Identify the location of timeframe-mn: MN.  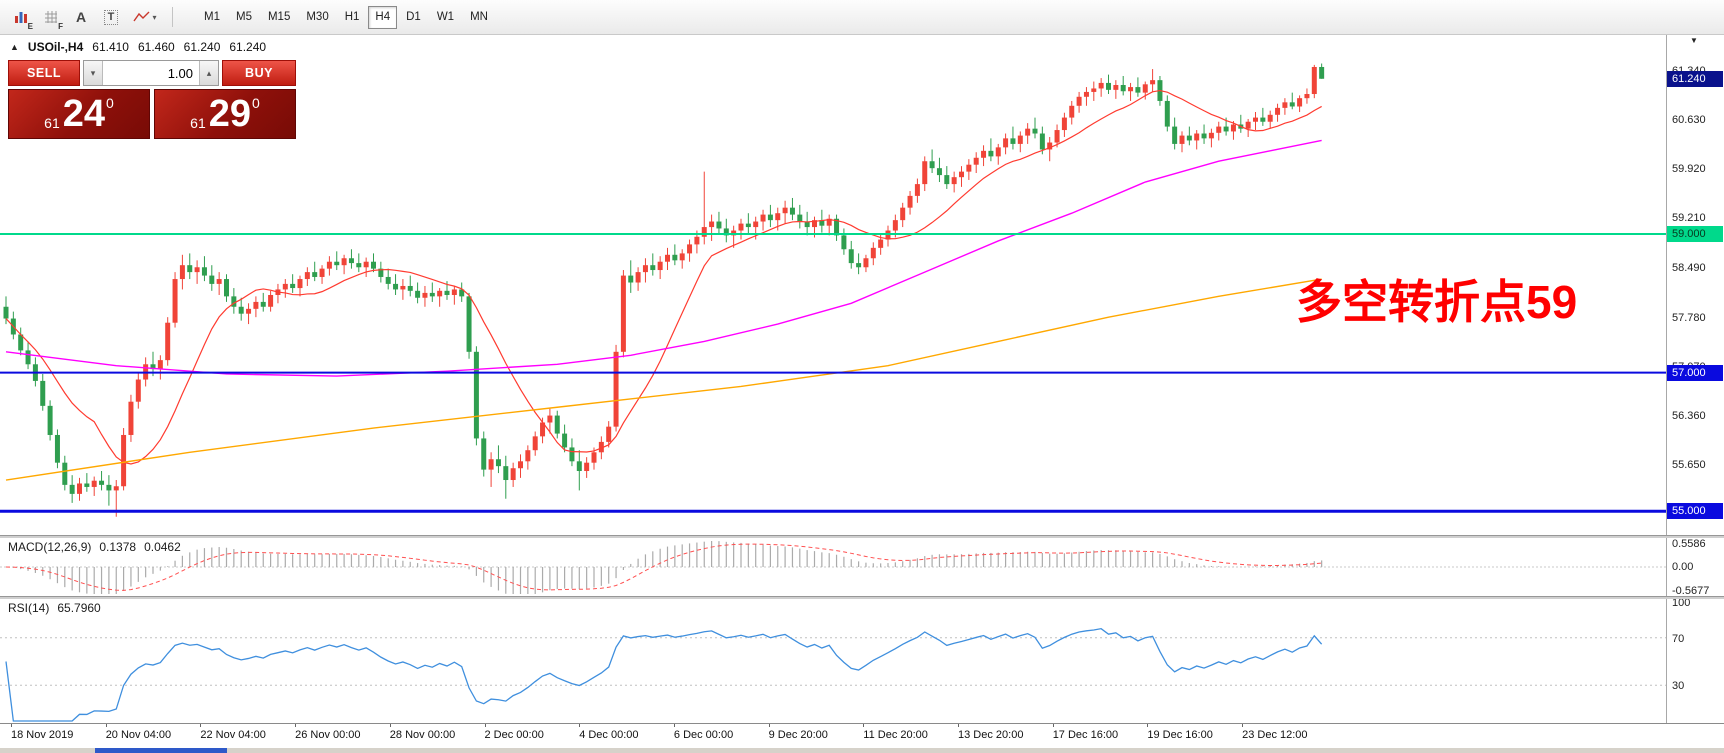
(479, 17).